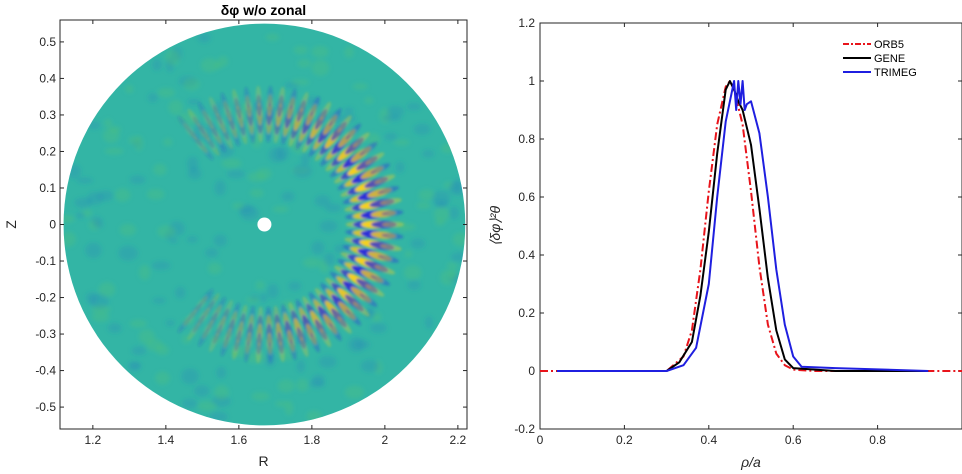 The width and height of the screenshot is (962, 474). What do you see at coordinates (45, 371) in the screenshot?
I see `map-y-tick-label: -0.4` at bounding box center [45, 371].